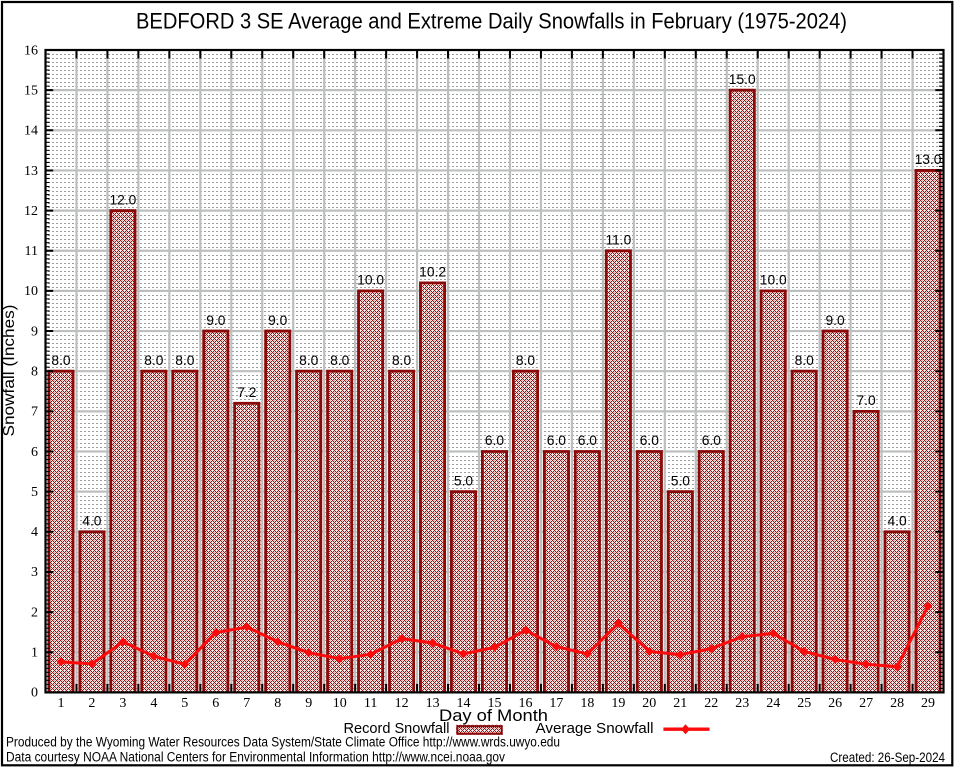 The image size is (954, 768). Describe the element at coordinates (34, 693) in the screenshot. I see `svg-text: 0` at that location.